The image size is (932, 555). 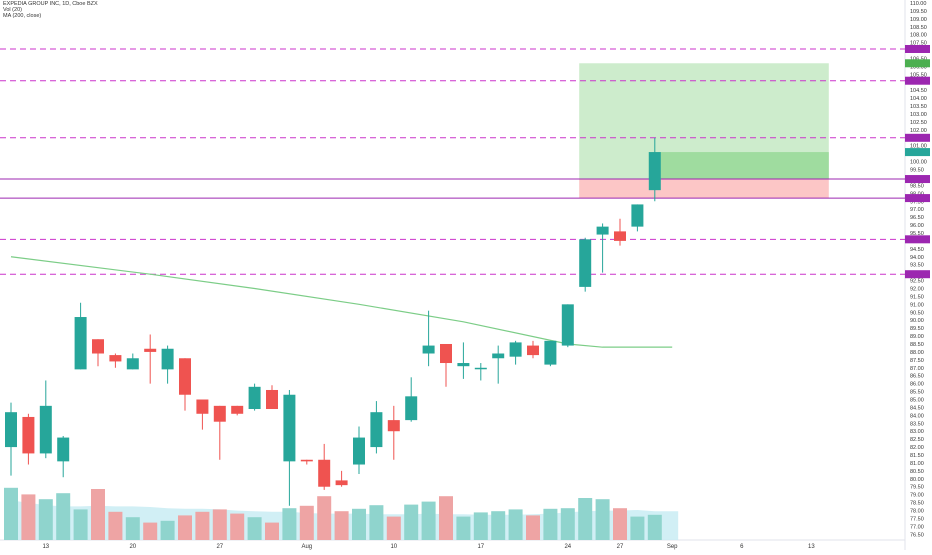 I want to click on ma-legend: MA (200, close), so click(x=22, y=16).